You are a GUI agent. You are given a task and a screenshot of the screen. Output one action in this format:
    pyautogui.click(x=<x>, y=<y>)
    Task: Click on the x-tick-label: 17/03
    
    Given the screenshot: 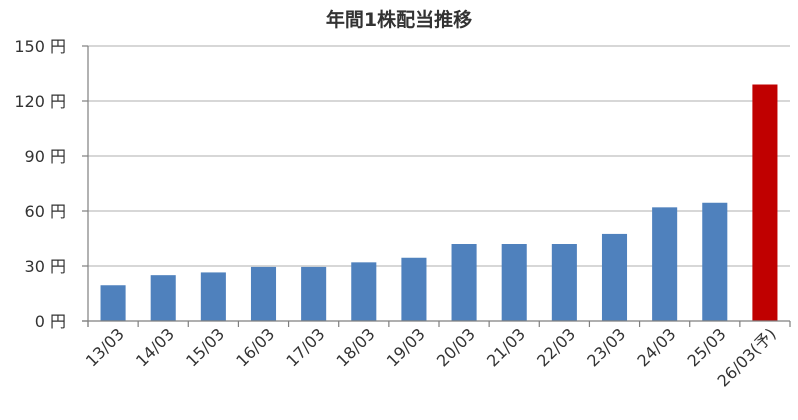 What is the action you would take?
    pyautogui.click(x=305, y=347)
    